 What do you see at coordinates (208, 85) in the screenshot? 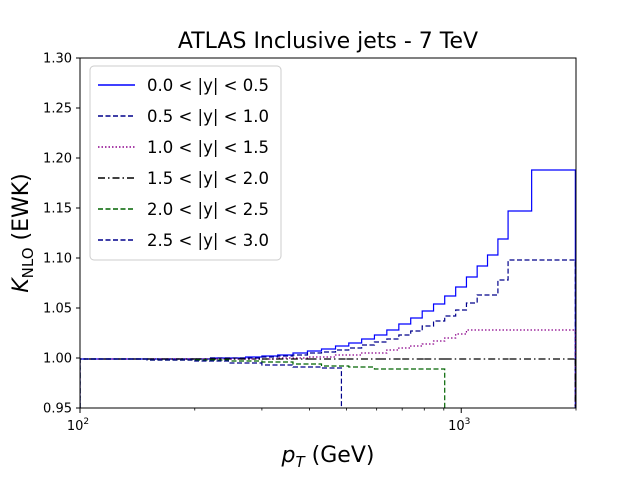
I see `legend-label: 0.0 < |y| < 0.5` at bounding box center [208, 85].